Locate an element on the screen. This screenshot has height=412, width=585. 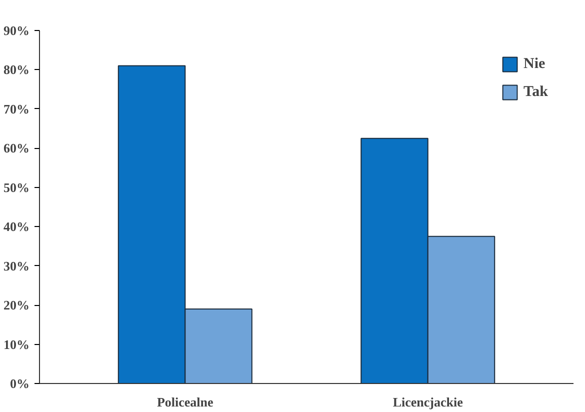
y-tick-label: 60% is located at coordinates (17, 148).